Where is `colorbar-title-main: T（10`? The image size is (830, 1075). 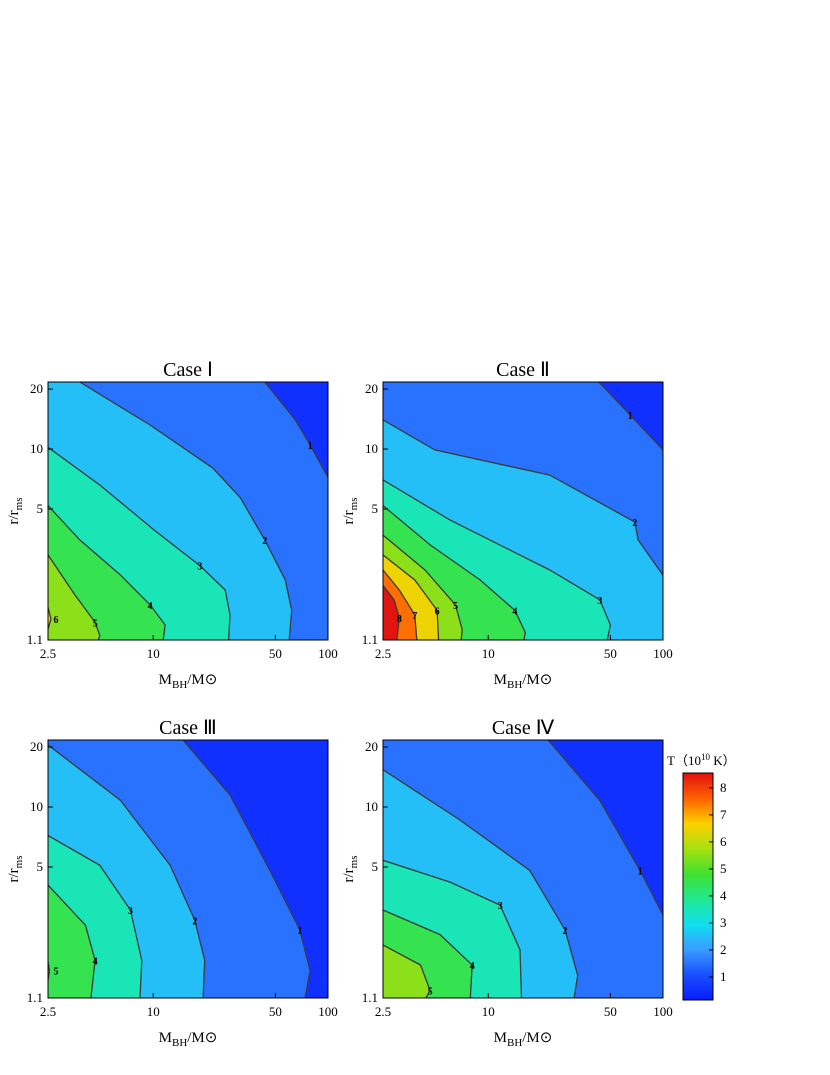
colorbar-title-main: T（10 is located at coordinates (684, 760).